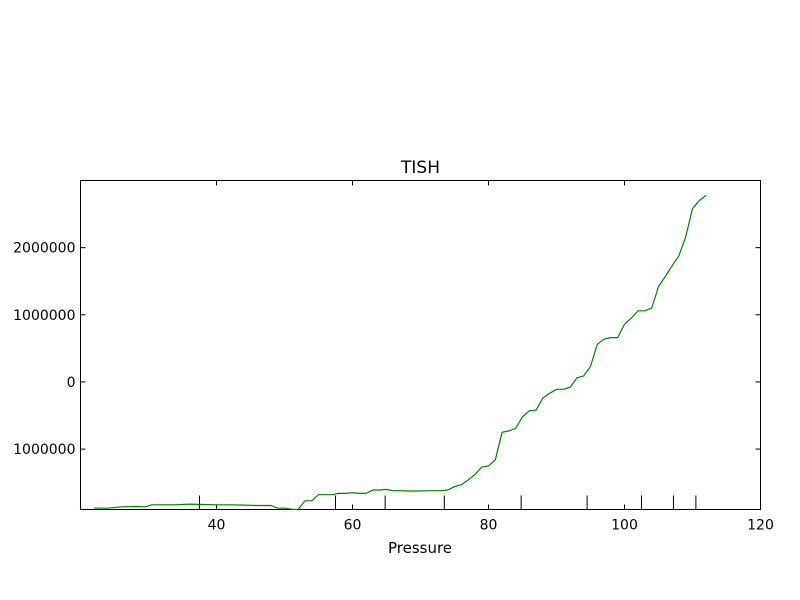 This screenshot has width=800, height=600. What do you see at coordinates (760, 526) in the screenshot?
I see `x-tick-label: 120` at bounding box center [760, 526].